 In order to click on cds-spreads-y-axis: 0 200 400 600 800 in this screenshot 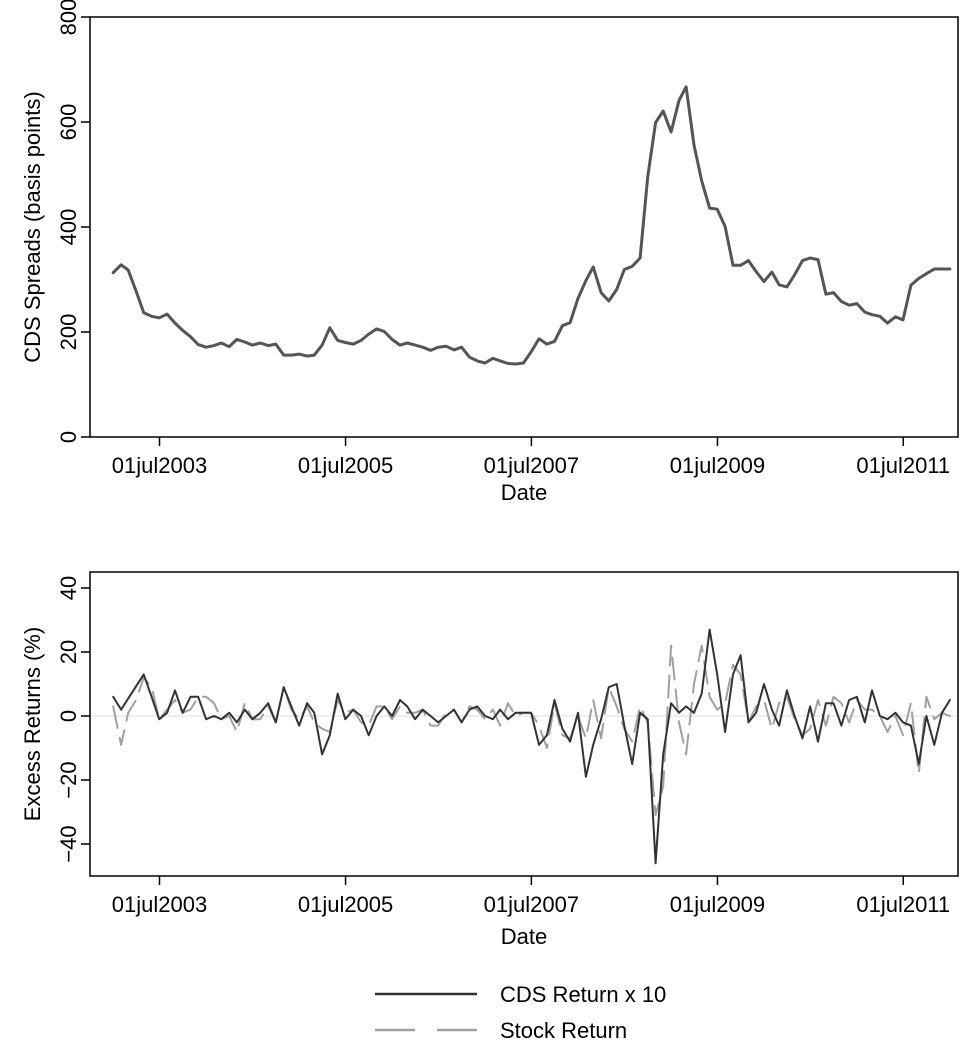, I will do `click(73, 221)`.